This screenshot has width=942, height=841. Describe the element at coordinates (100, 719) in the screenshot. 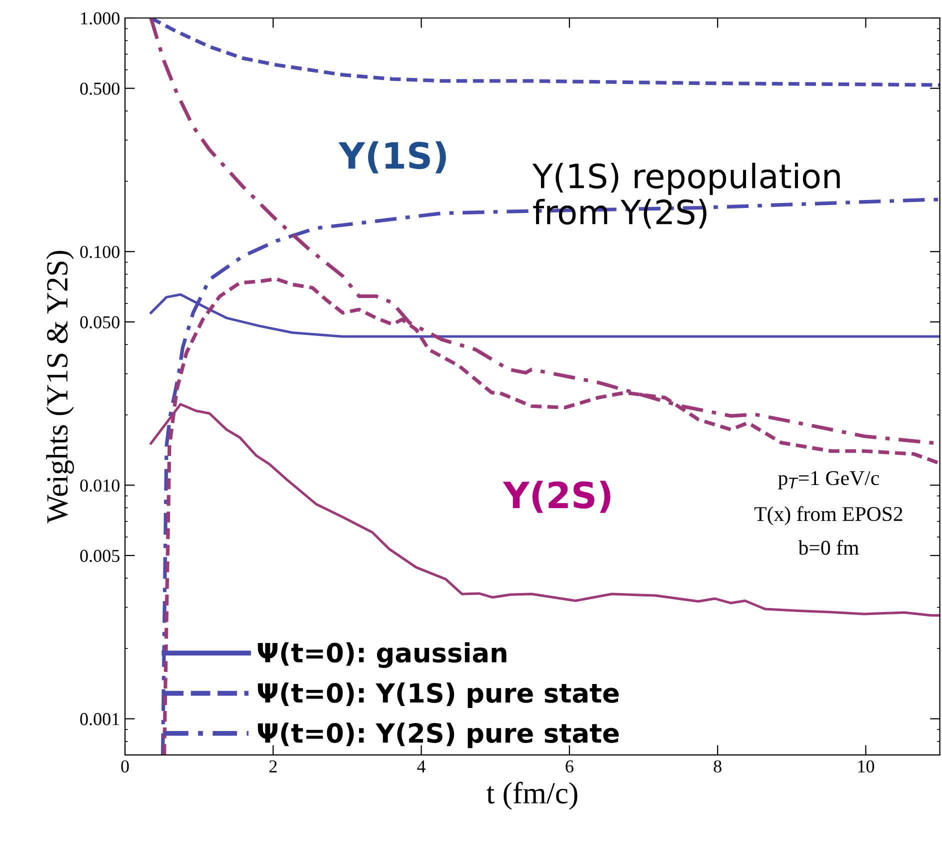

I see `y-tick-label: 0.001` at that location.